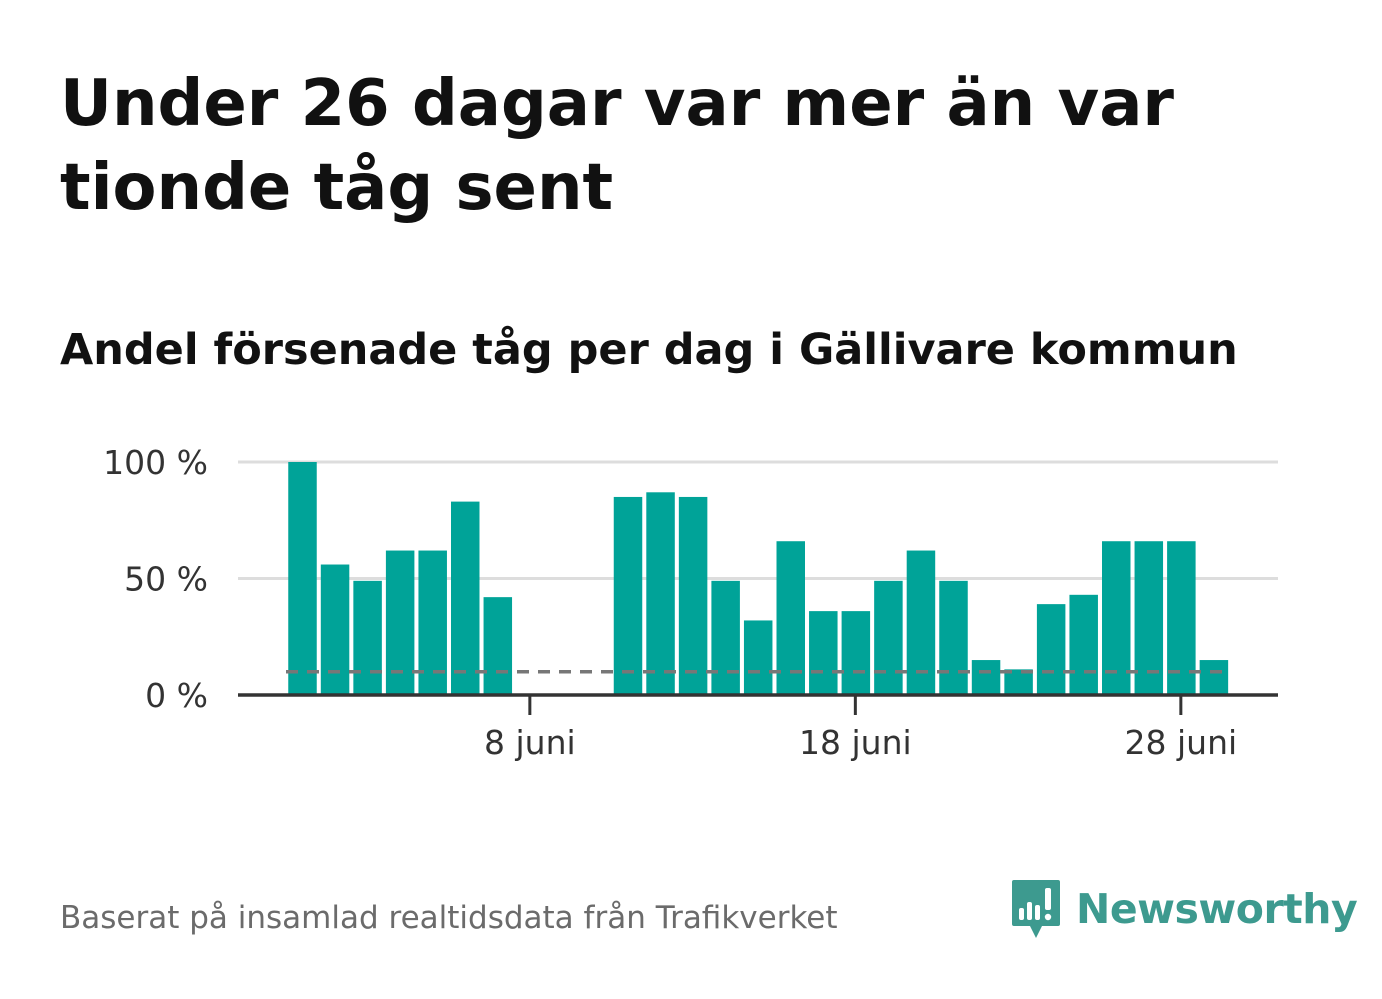 Image resolution: width=1382 pixels, height=999 pixels. I want to click on x-tick-label: 28 juni, so click(1181, 742).